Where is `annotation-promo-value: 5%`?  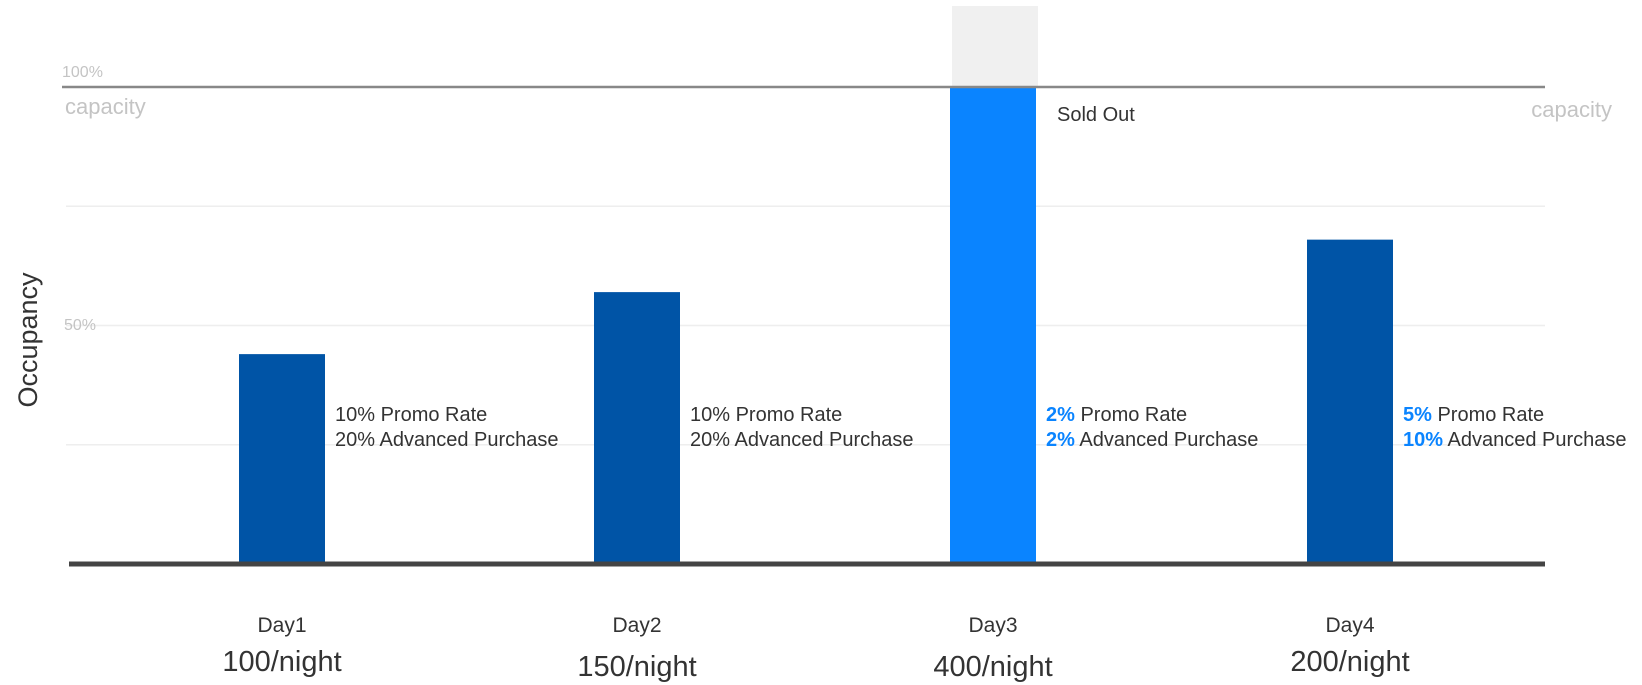 annotation-promo-value: 5% is located at coordinates (1417, 415).